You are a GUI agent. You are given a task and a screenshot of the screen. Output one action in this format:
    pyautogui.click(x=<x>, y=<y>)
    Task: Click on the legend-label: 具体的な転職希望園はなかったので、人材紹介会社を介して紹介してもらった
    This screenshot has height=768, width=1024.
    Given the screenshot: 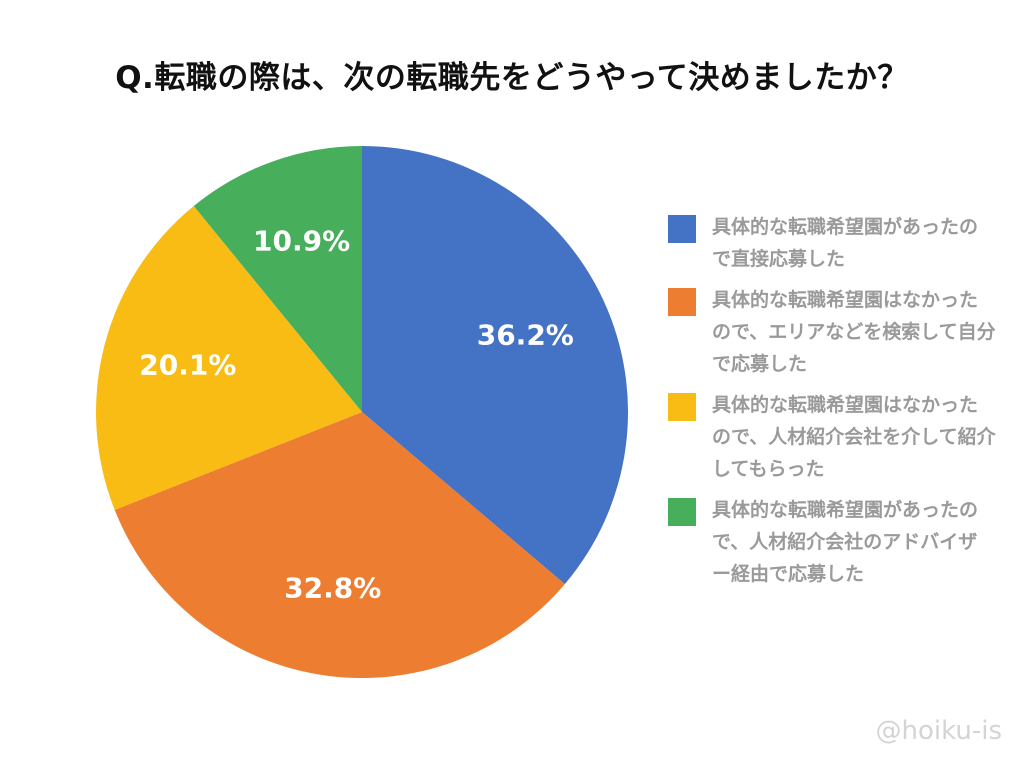 What is the action you would take?
    pyautogui.click(x=854, y=437)
    